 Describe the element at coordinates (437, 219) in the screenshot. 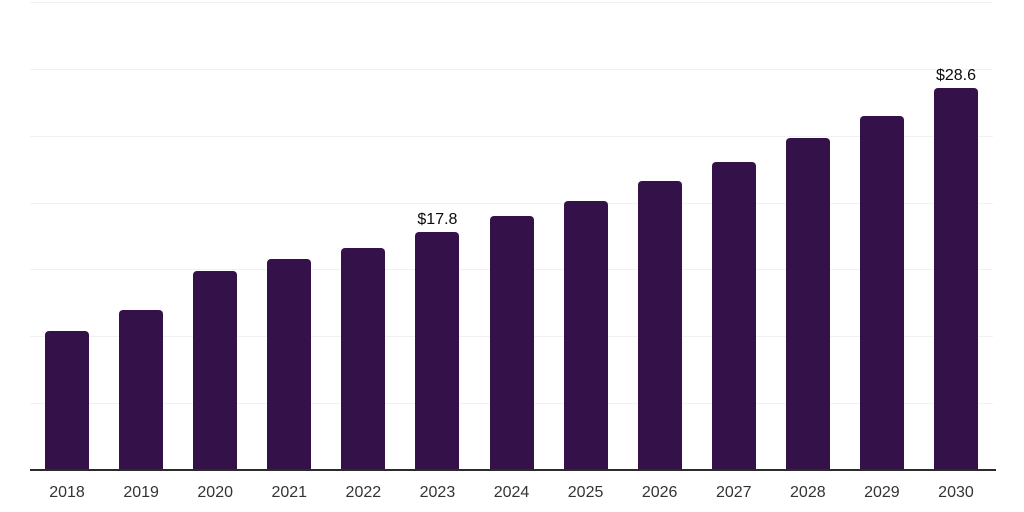

I see `value-label-2023: $17.8` at that location.